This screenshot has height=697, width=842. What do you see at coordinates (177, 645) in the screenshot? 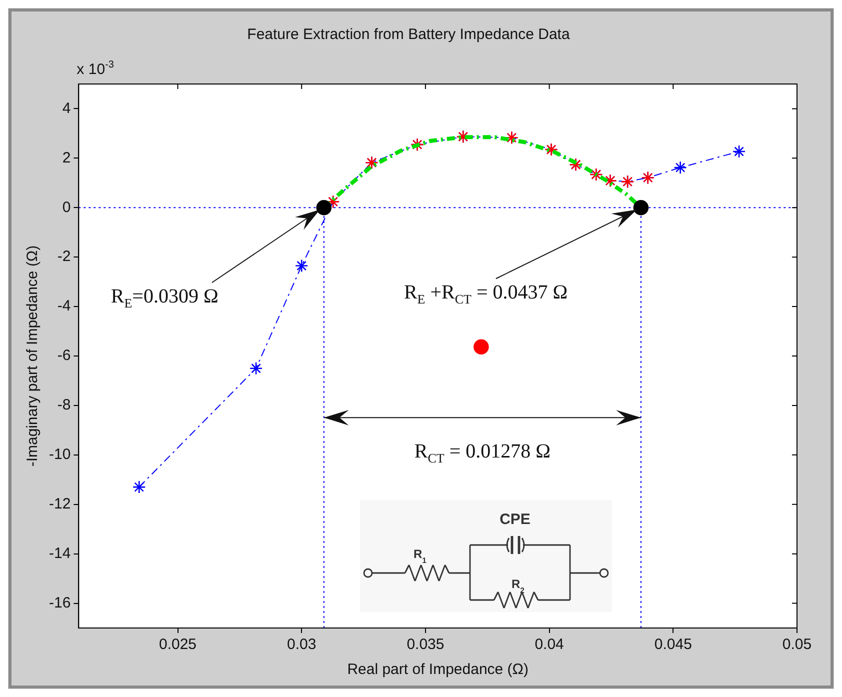
I see `x-tick-label: 0.025` at bounding box center [177, 645].